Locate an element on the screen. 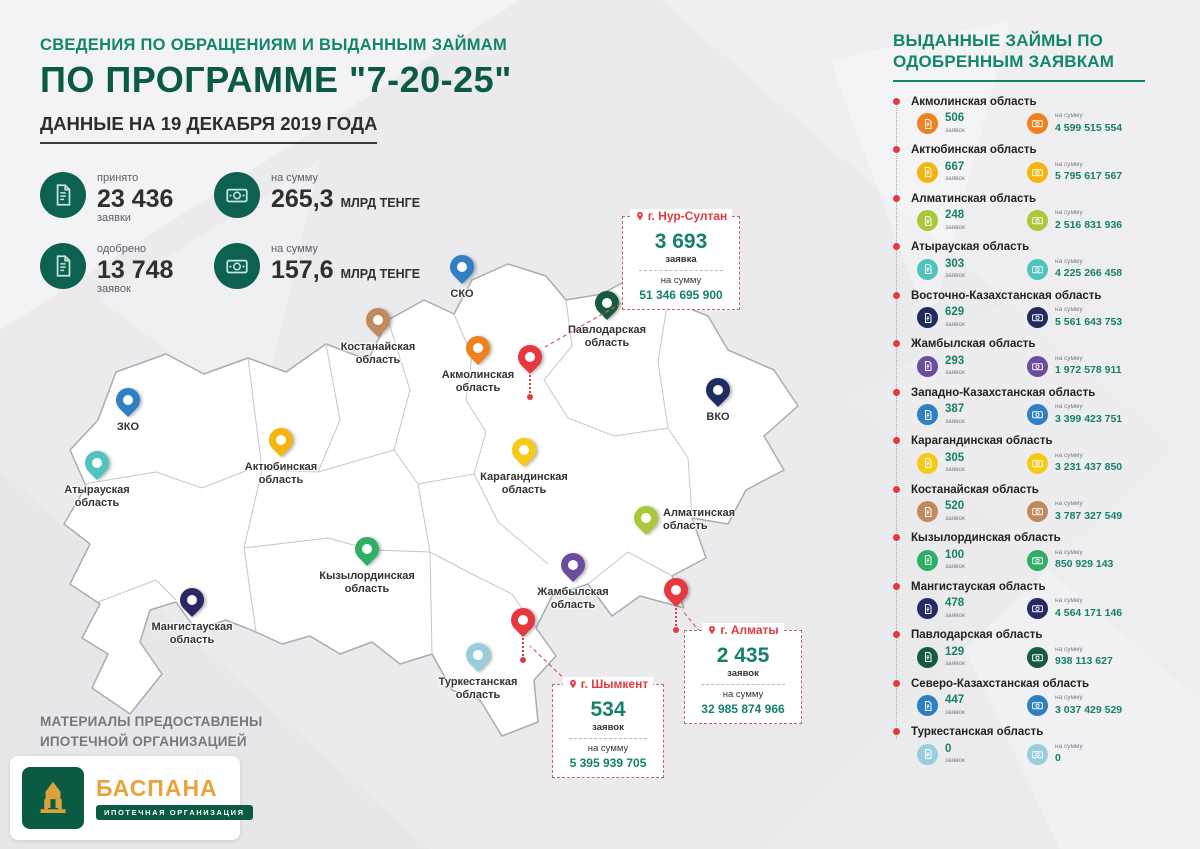 Image resolution: width=1200 pixels, height=849 pixels. pin-label: Павлодарская область is located at coordinates (607, 336).